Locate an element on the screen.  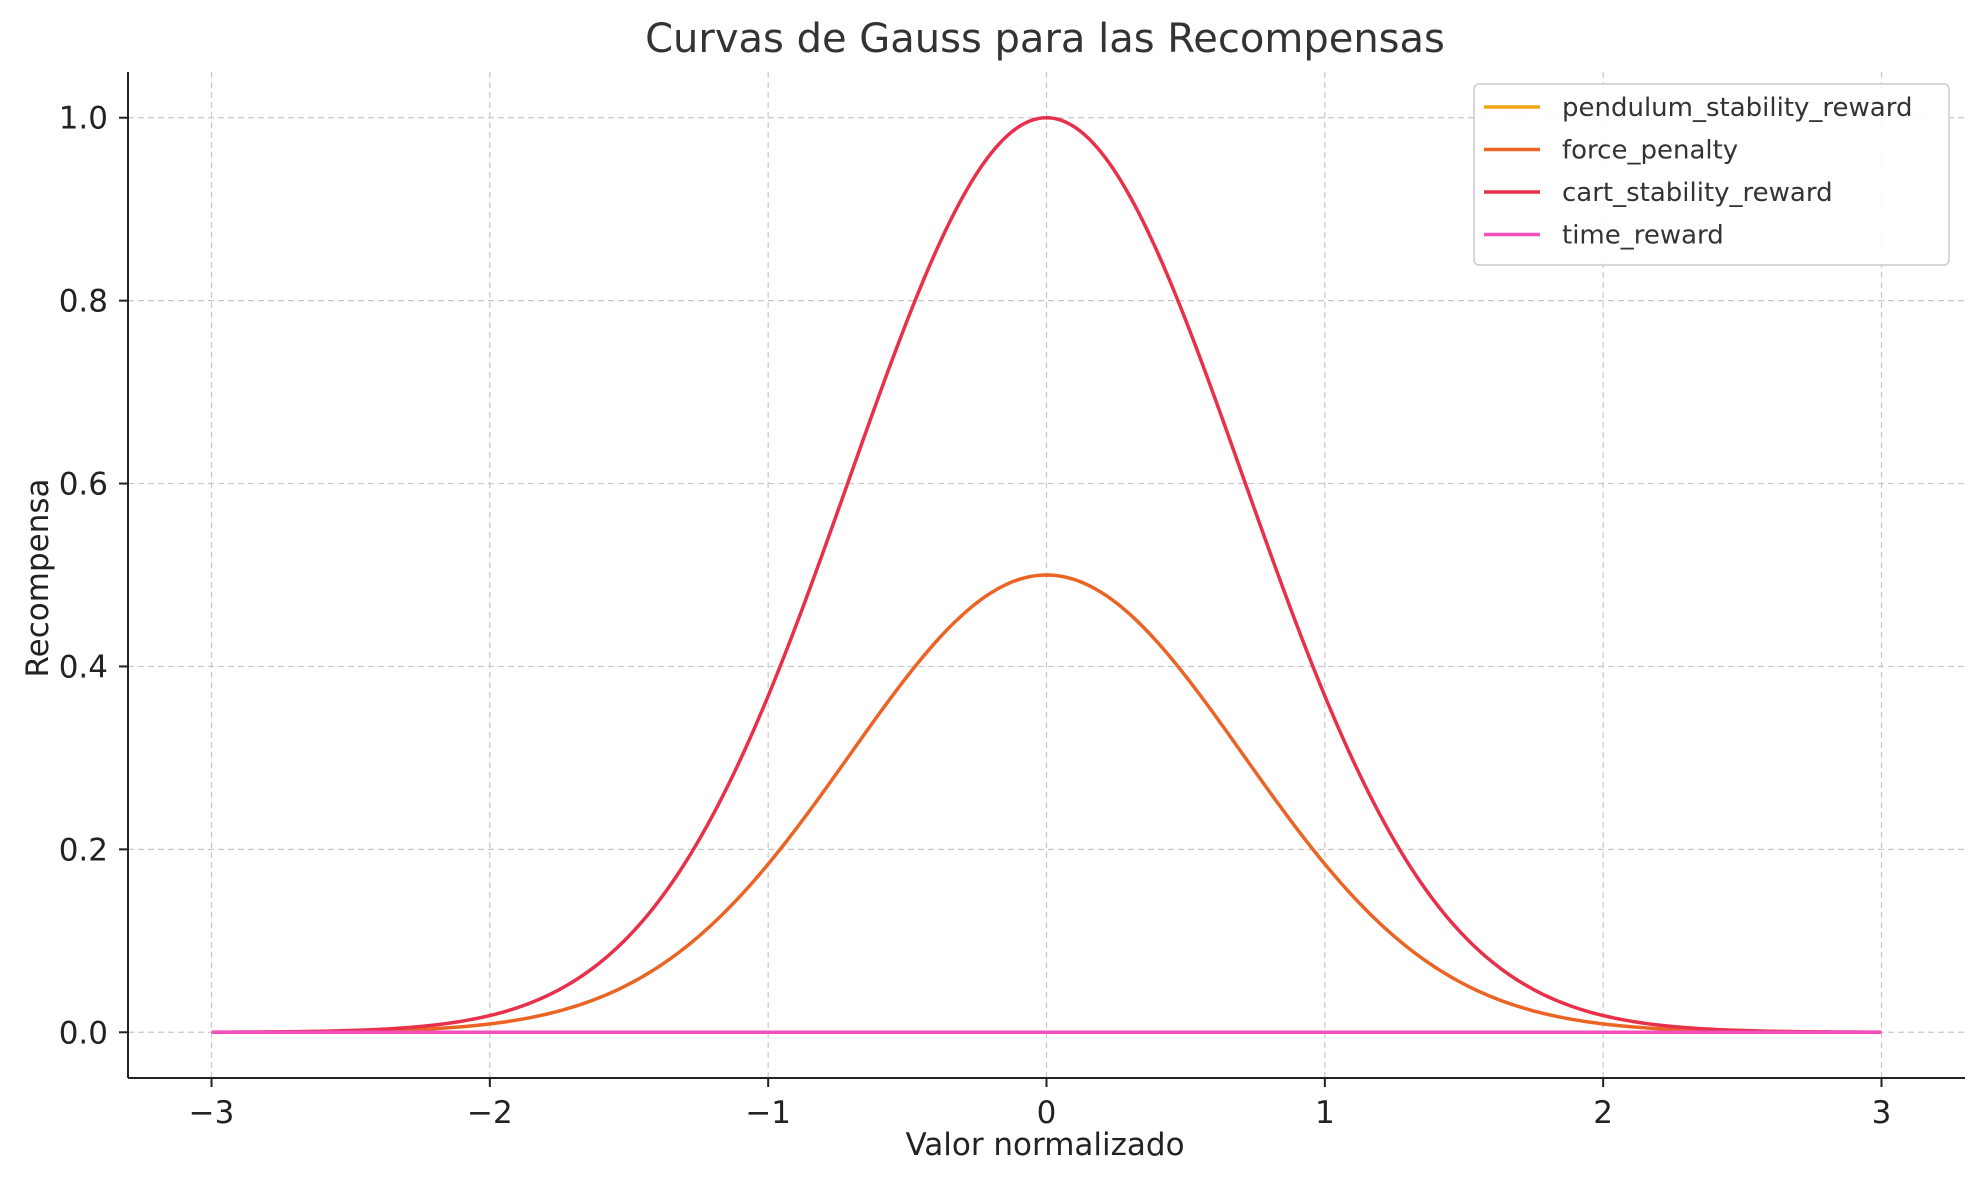
legend-label: pendulum_stability_reward is located at coordinates (1737, 108).